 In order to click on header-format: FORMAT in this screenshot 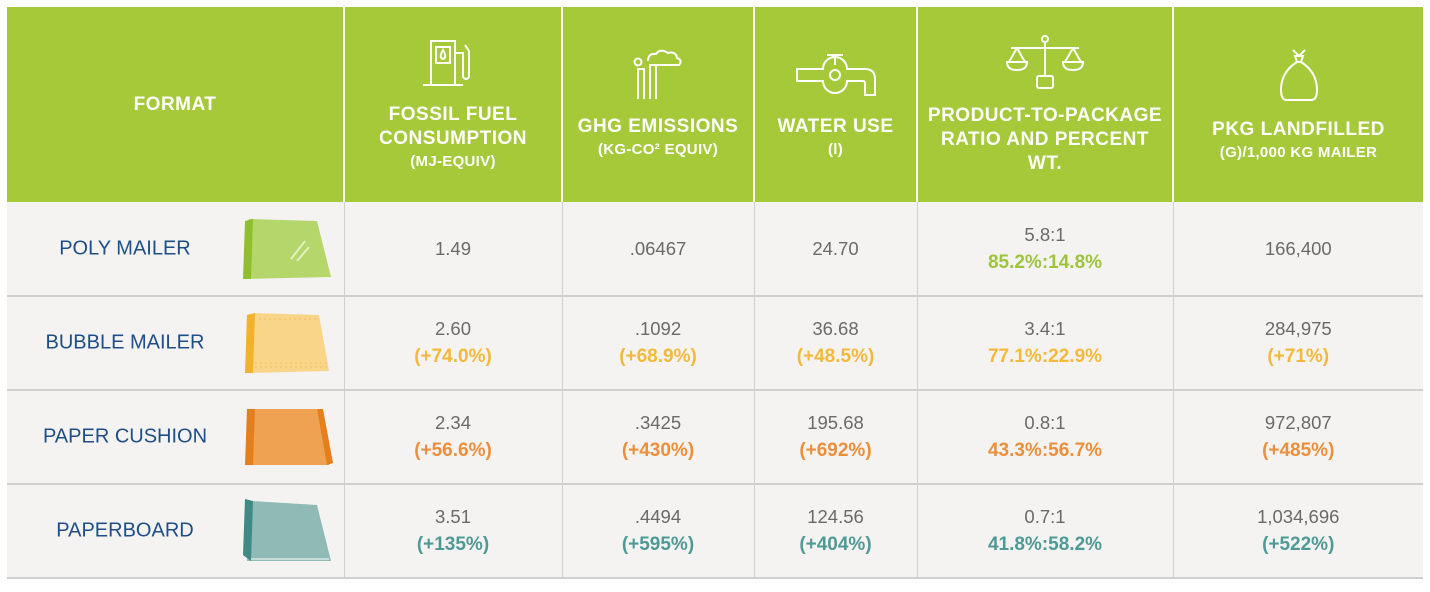, I will do `click(175, 104)`.